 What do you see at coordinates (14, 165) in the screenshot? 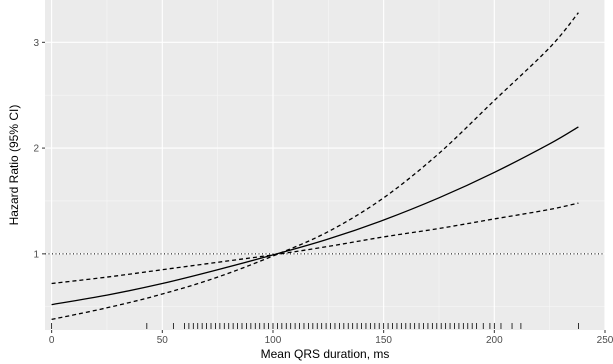
I see `y-axis-title: Hazard Ratio (95% CI)` at bounding box center [14, 165].